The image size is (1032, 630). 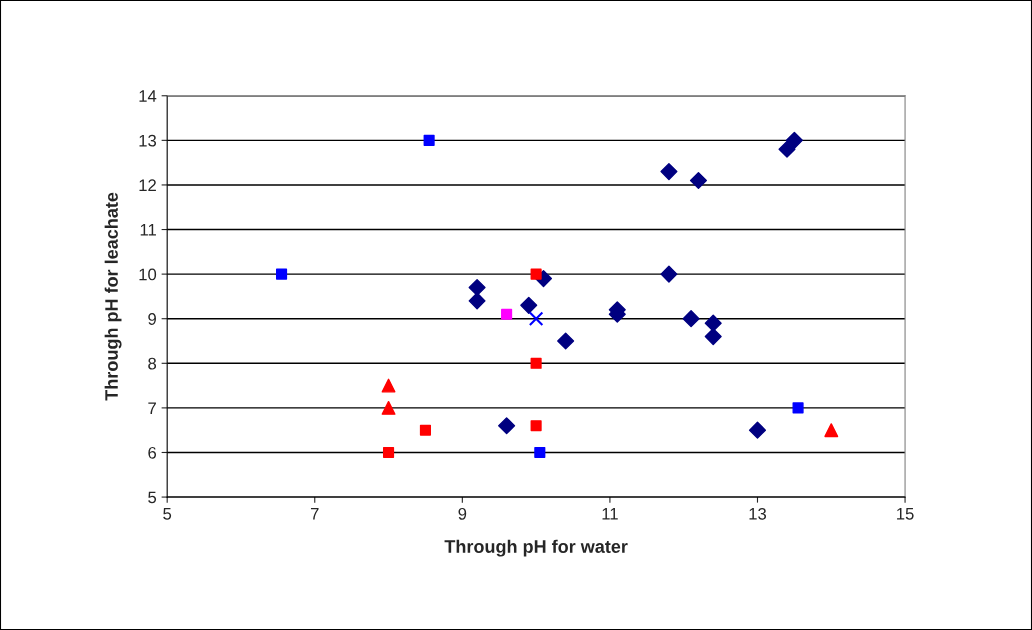 I want to click on y-tick-label: 8, so click(x=152, y=363).